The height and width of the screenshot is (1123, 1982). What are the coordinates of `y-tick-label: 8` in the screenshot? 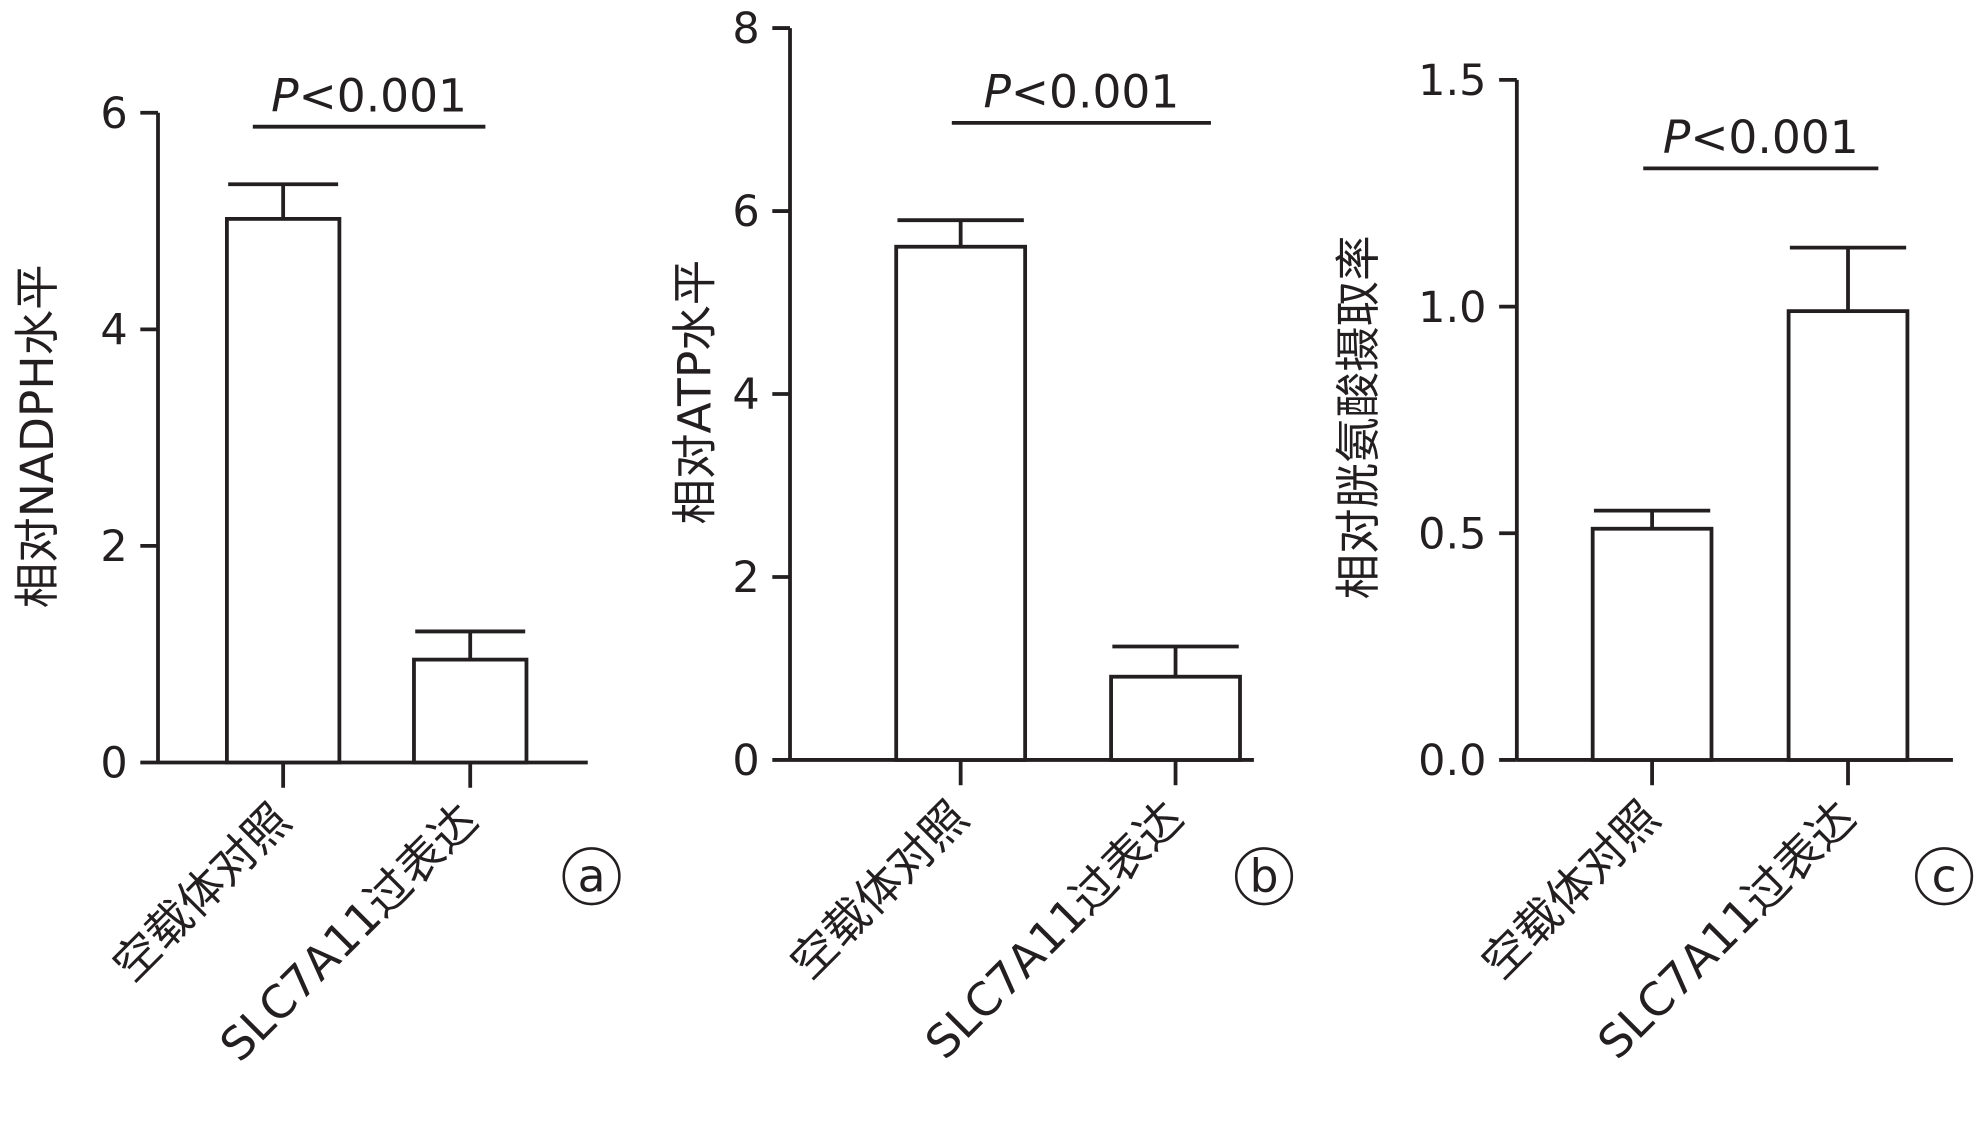 It's located at (745, 29).